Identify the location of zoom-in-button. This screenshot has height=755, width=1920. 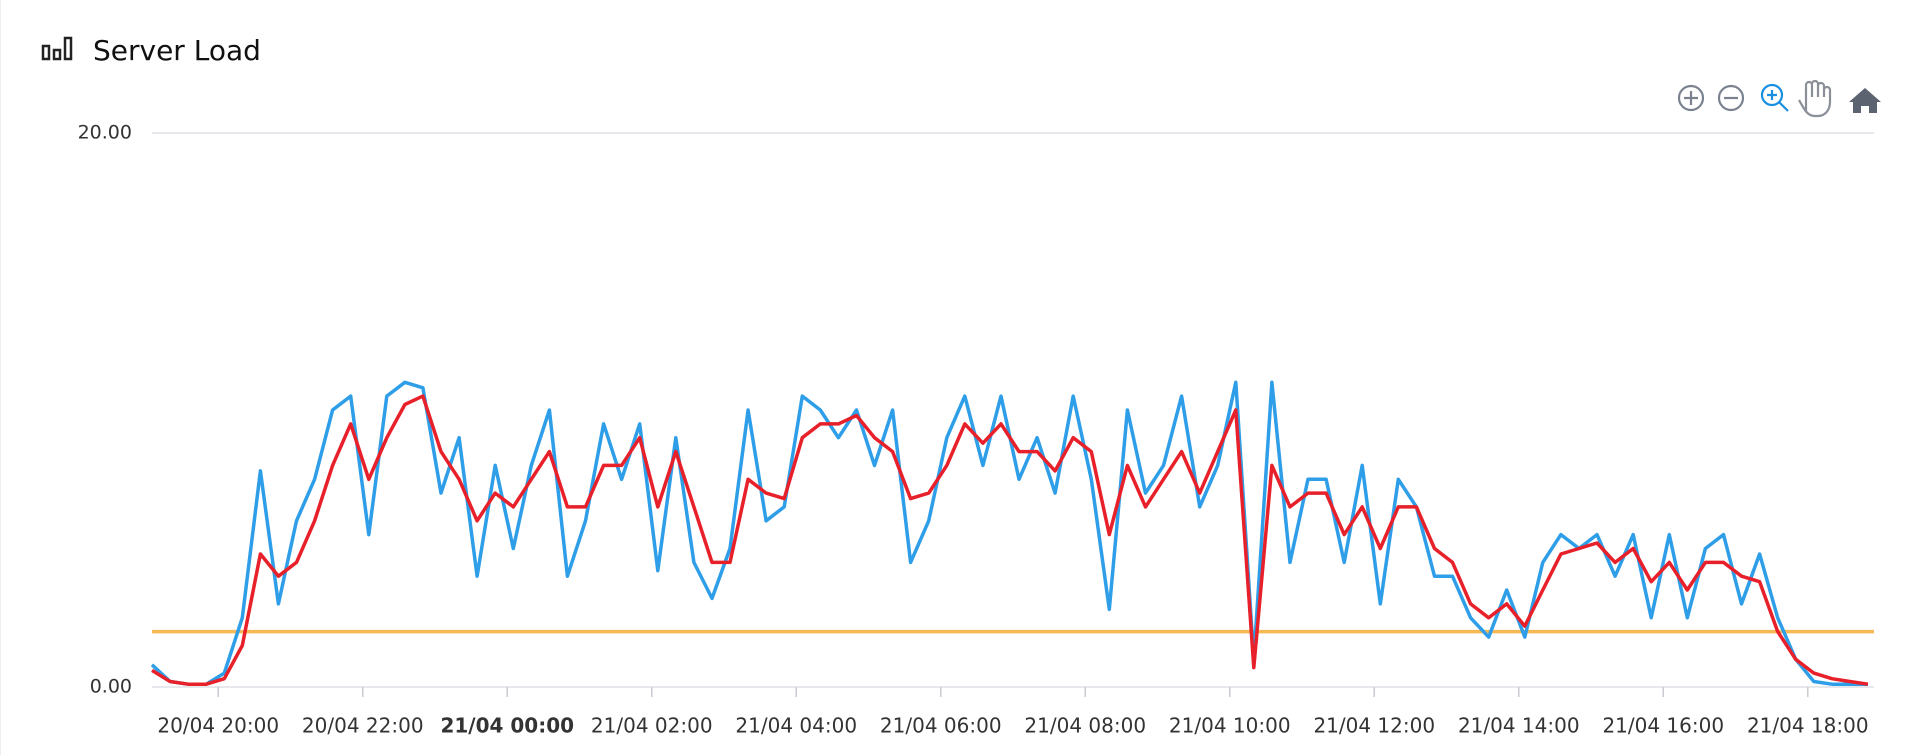
(1691, 98).